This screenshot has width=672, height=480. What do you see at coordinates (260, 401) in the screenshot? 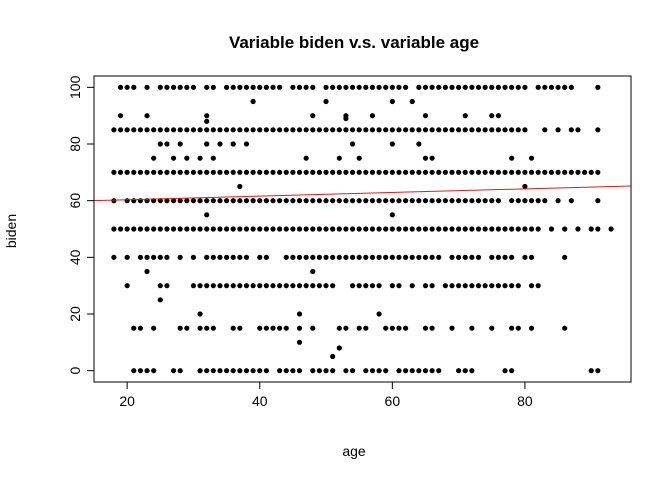
I see `x-tick-label: 40` at bounding box center [260, 401].